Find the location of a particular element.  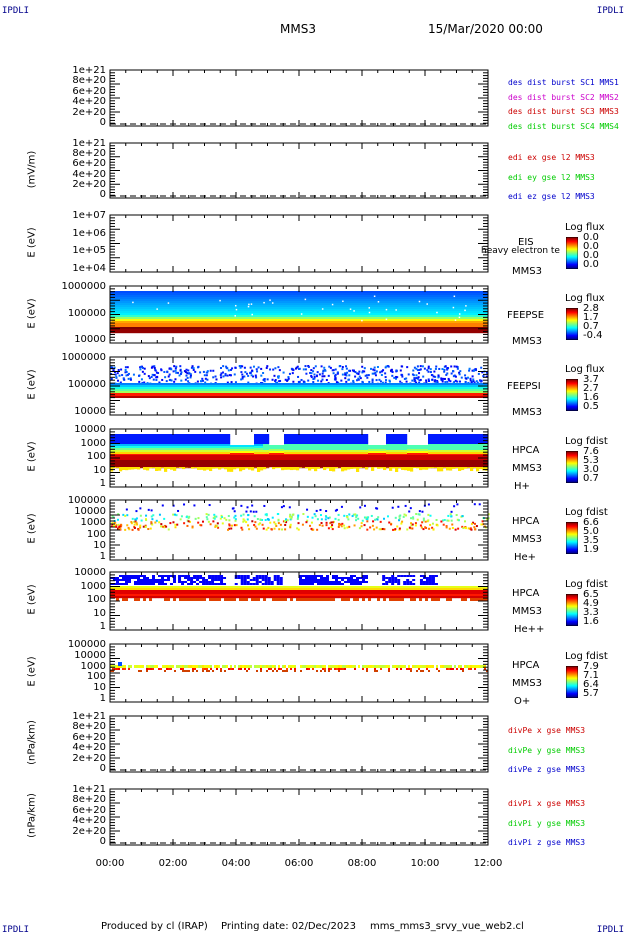

instrument-subtitle: heavy electron te is located at coordinates (520, 251).